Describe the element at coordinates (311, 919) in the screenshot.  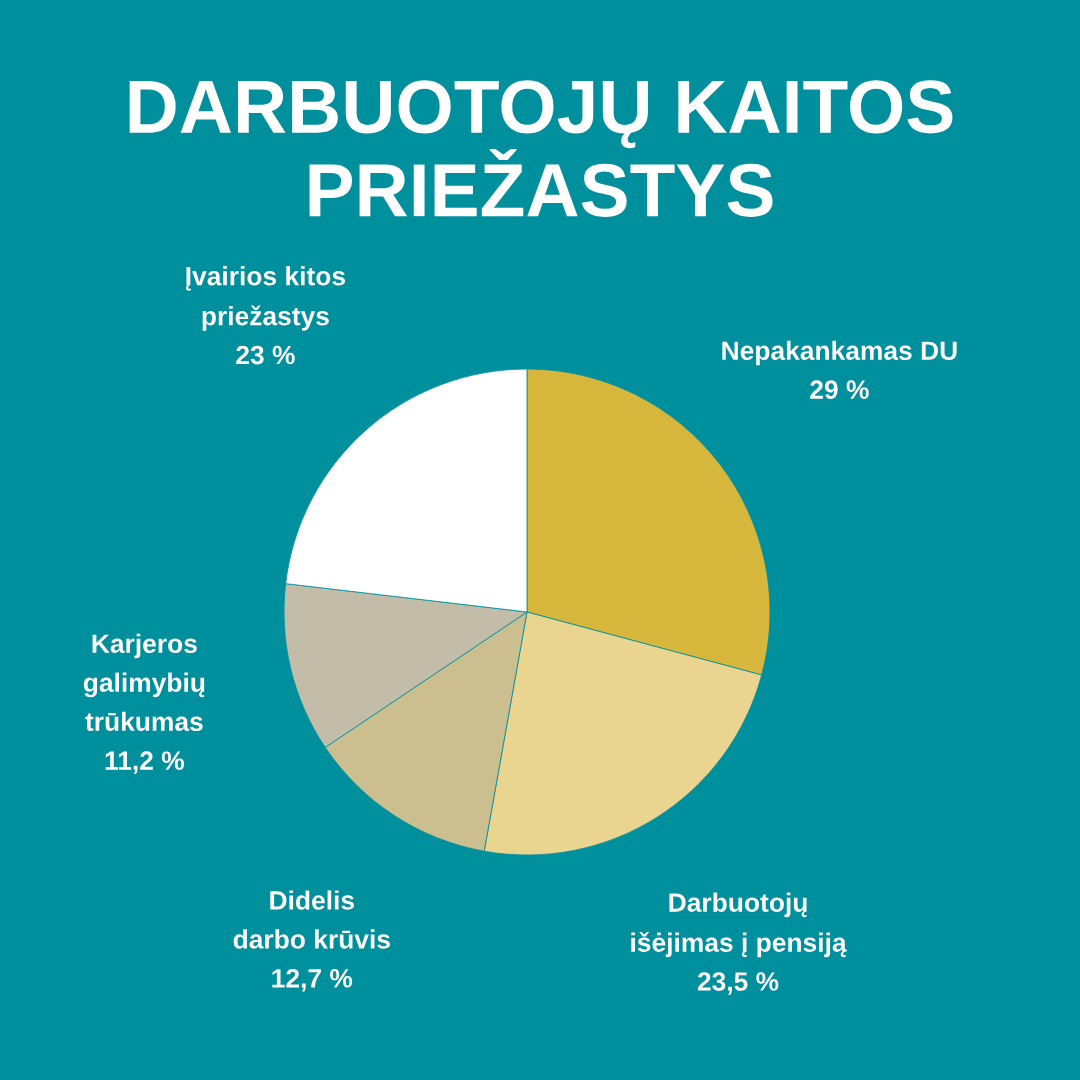
I see `slice-label: Didelis darbo krūvis` at that location.